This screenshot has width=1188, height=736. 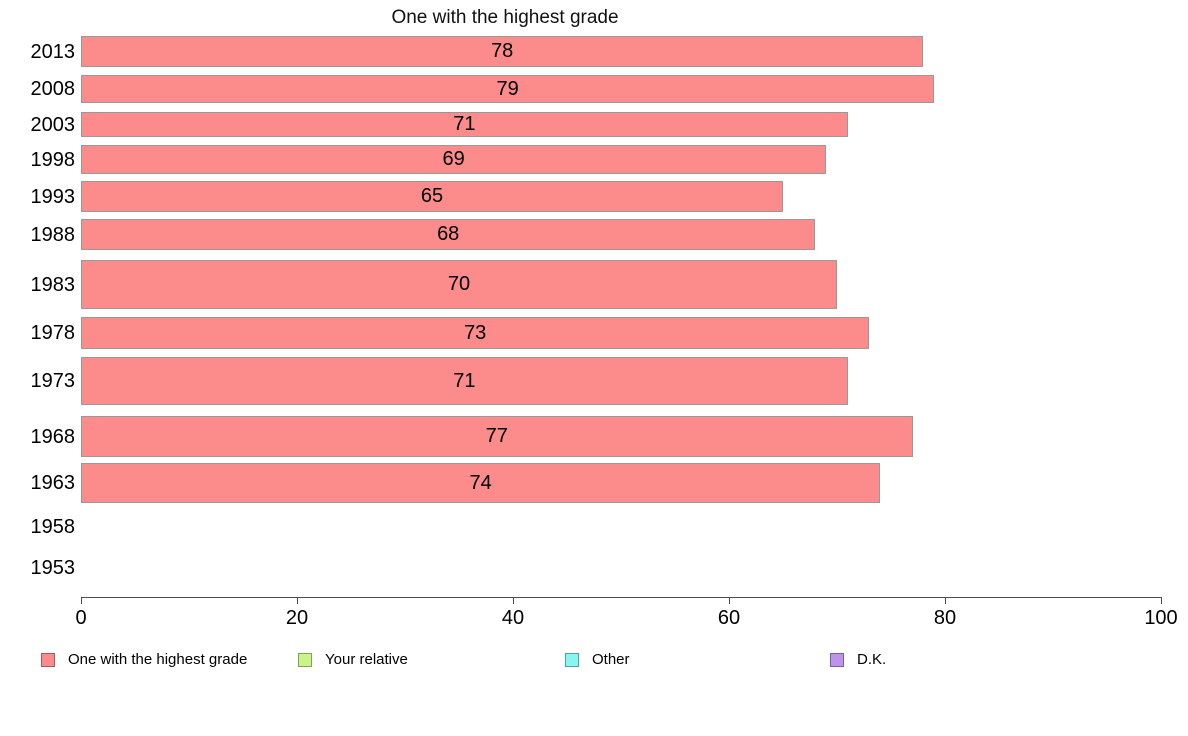 I want to click on bar-value-label: 68, so click(x=448, y=234).